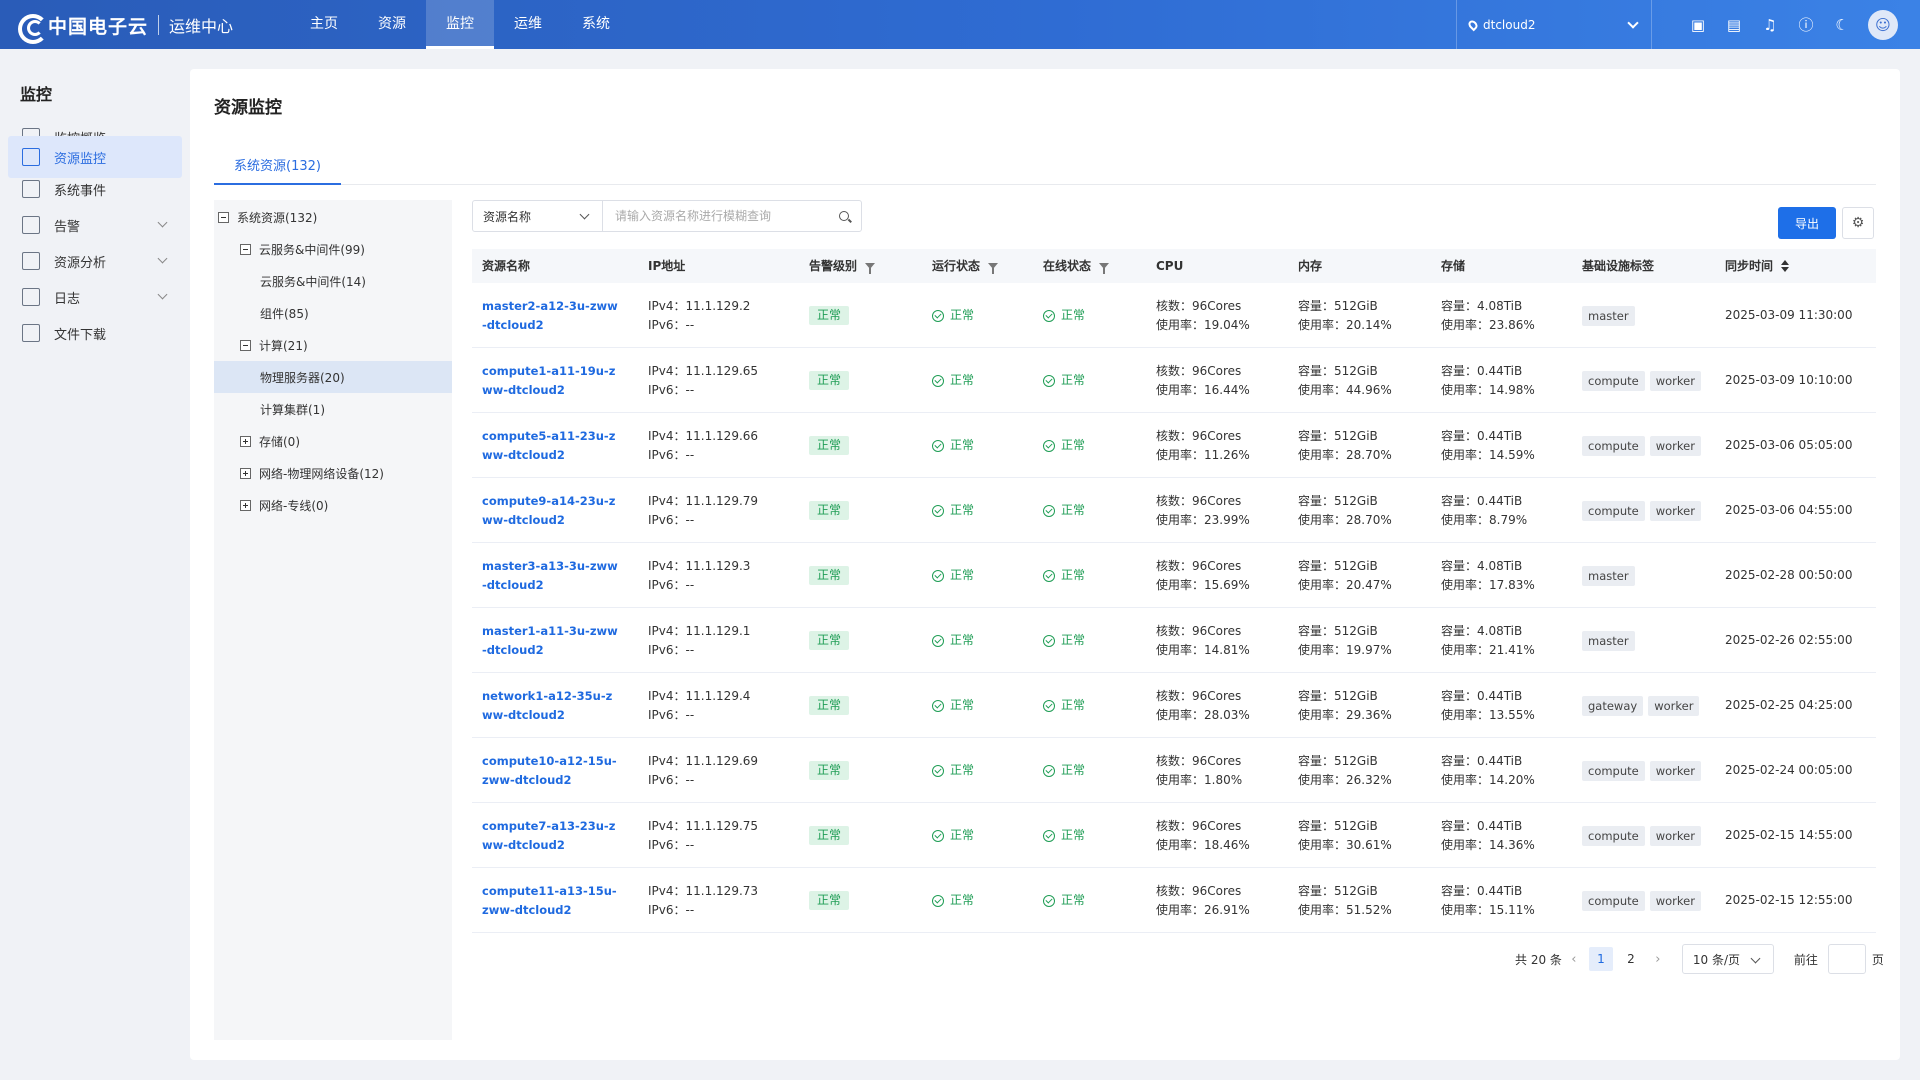  Describe the element at coordinates (549, 510) in the screenshot. I see `resource-name-link: compute9-a14-23u-zww-dtcloud2` at that location.